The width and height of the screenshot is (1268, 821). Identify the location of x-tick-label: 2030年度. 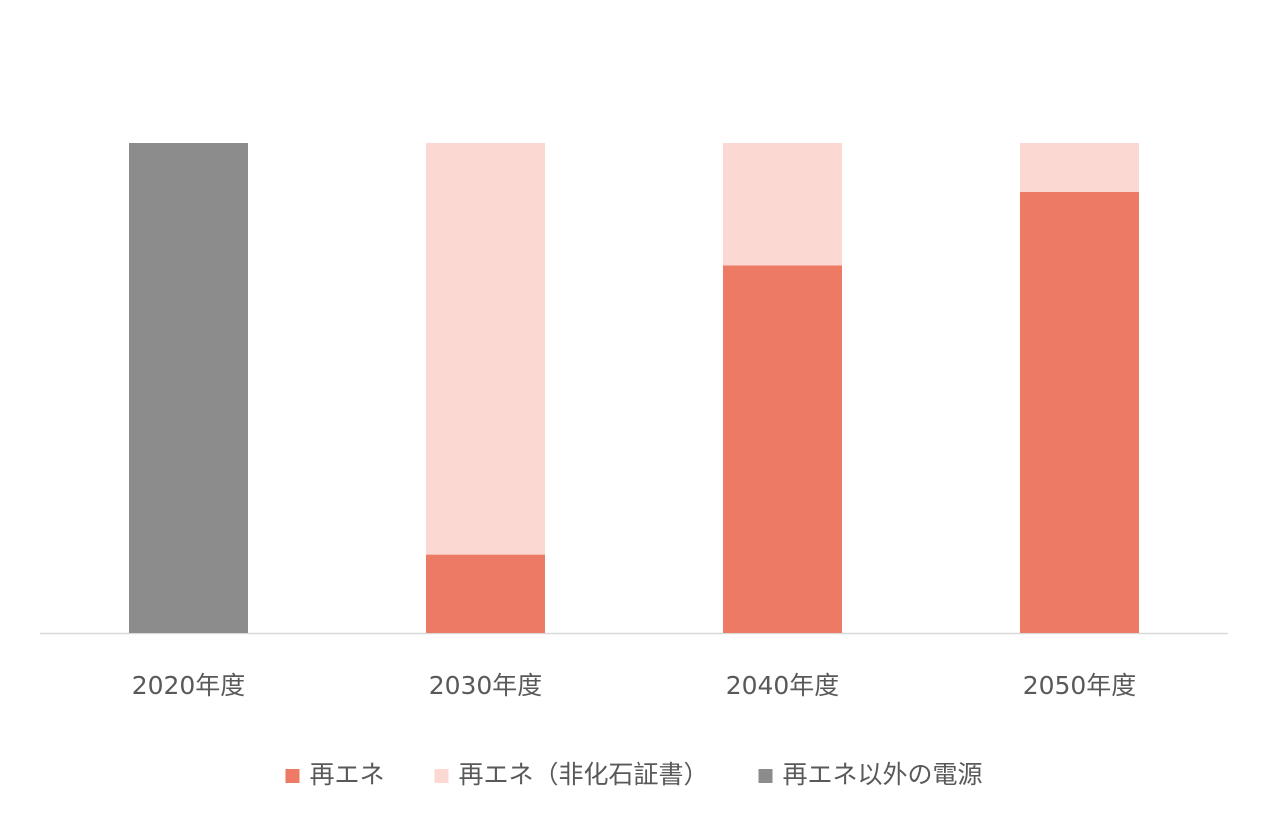
(486, 685).